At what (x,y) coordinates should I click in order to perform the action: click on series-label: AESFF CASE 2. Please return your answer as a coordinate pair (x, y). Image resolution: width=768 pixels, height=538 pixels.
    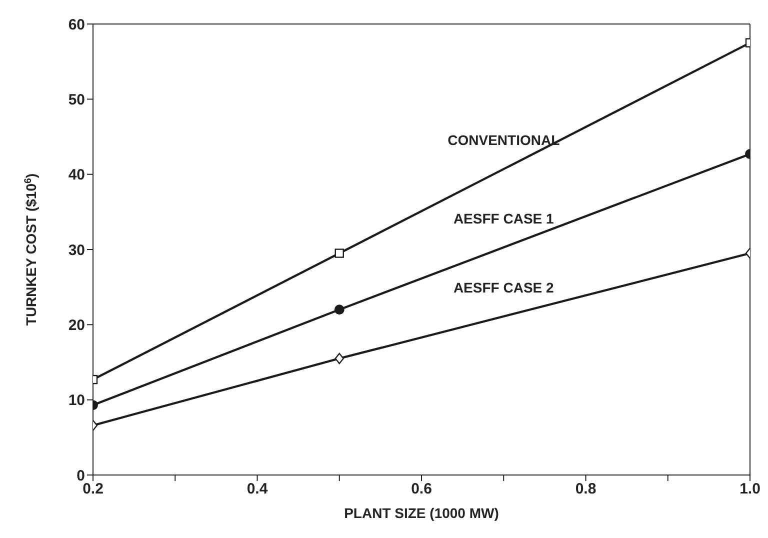
    Looking at the image, I should click on (503, 287).